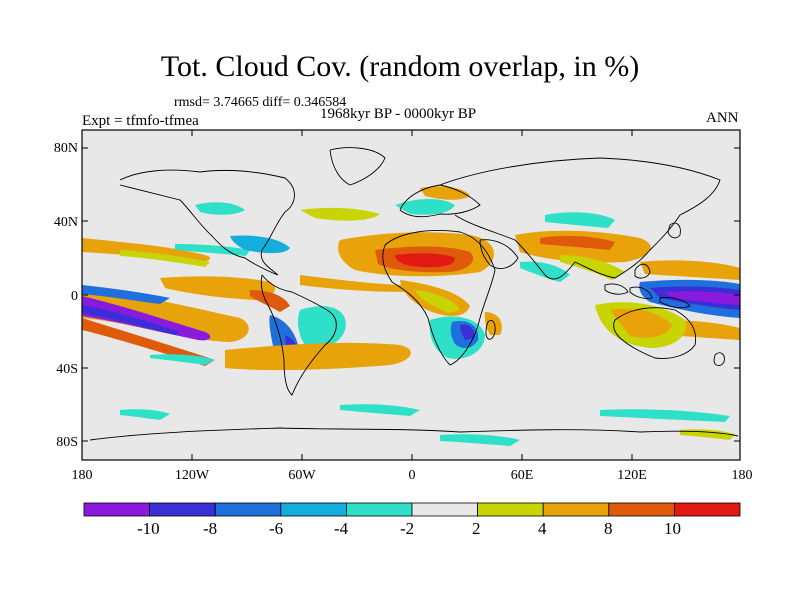  Describe the element at coordinates (398, 114) in the screenshot. I see `period-text: 1968kyr BP - 0000kyr BP` at that location.